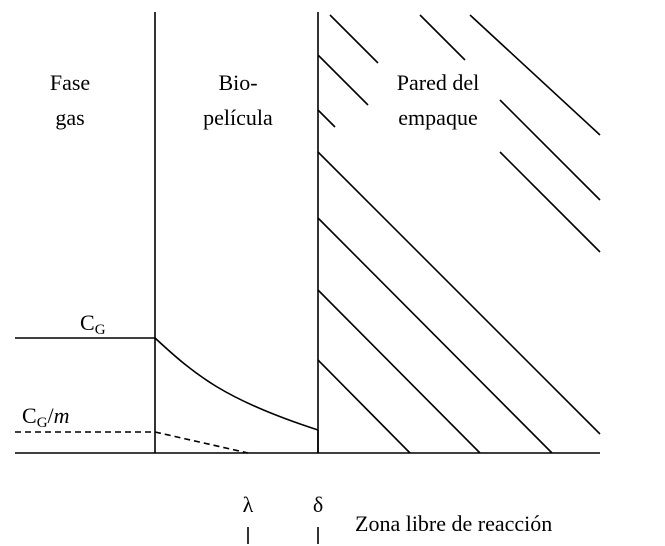 This screenshot has width=665, height=546. What do you see at coordinates (438, 82) in the screenshot?
I see `region-label: Pared del` at bounding box center [438, 82].